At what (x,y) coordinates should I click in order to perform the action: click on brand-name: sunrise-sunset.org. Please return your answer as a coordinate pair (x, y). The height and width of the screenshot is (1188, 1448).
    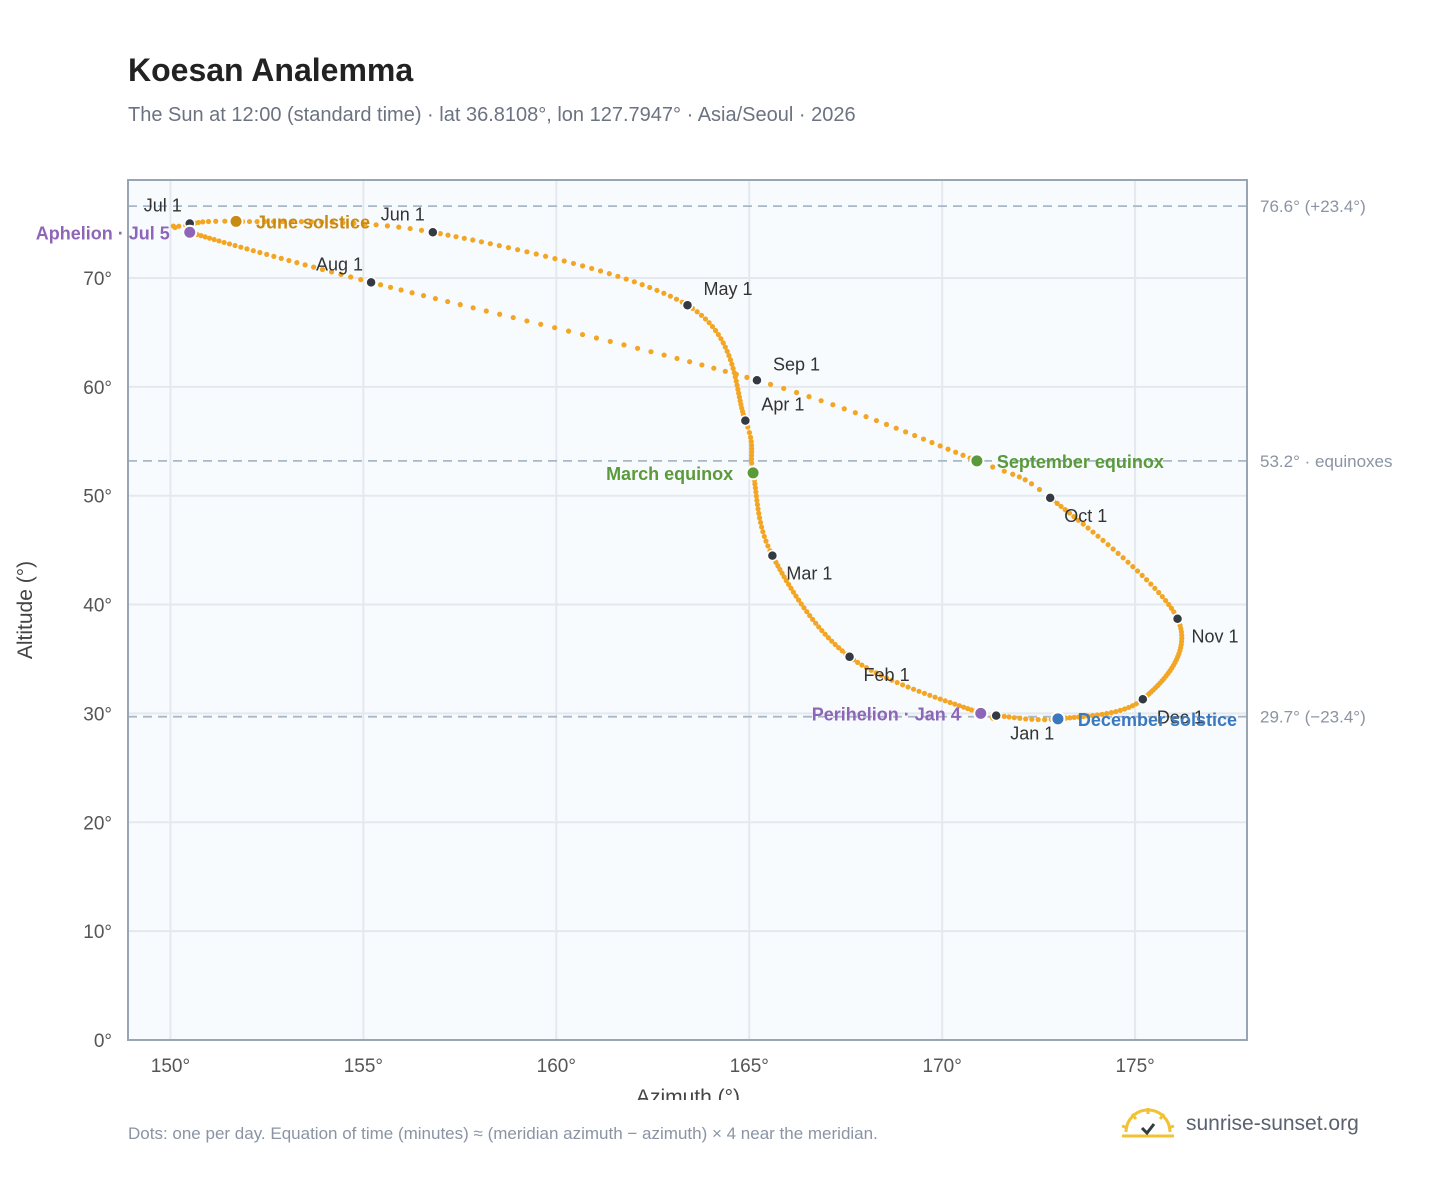
    Looking at the image, I should click on (1272, 1123).